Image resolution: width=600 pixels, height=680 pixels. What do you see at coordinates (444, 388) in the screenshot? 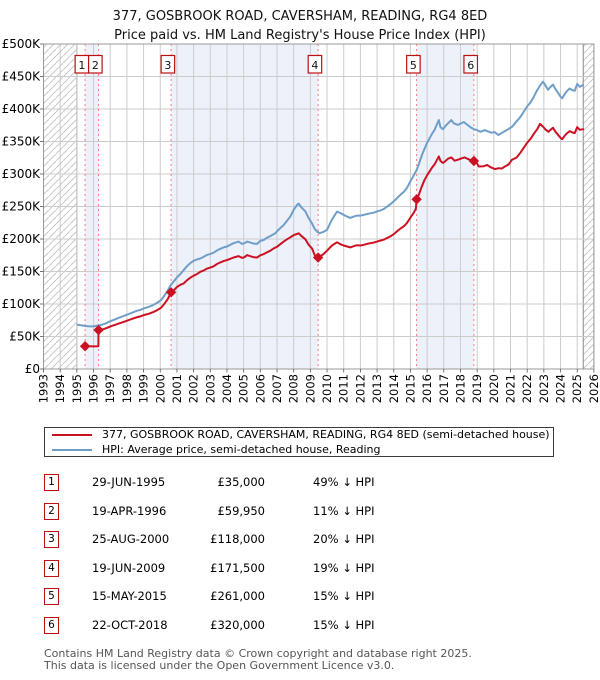
I see `x-tick-label: 2017` at bounding box center [444, 388].